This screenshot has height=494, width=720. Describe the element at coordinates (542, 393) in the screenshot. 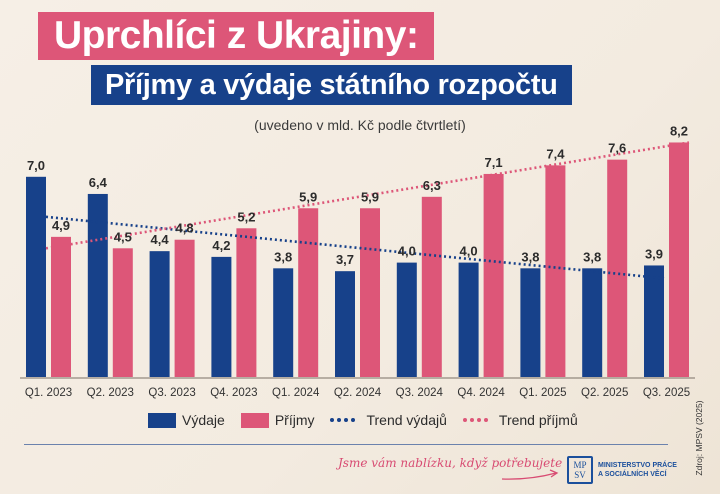

I see `x-tick-label: Q1. 2025` at that location.